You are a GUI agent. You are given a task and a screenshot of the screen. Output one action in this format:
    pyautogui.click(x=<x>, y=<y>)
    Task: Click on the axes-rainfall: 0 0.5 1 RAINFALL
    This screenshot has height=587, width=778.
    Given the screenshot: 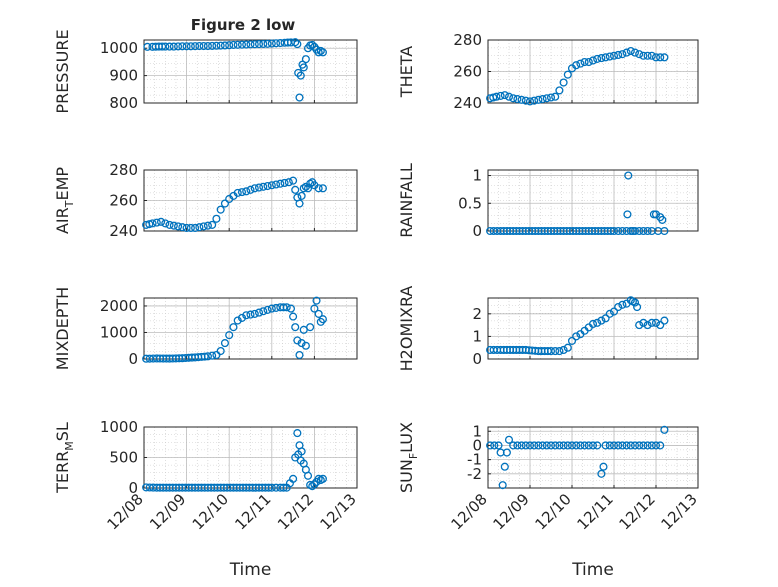 What is the action you would take?
    pyautogui.click(x=548, y=201)
    